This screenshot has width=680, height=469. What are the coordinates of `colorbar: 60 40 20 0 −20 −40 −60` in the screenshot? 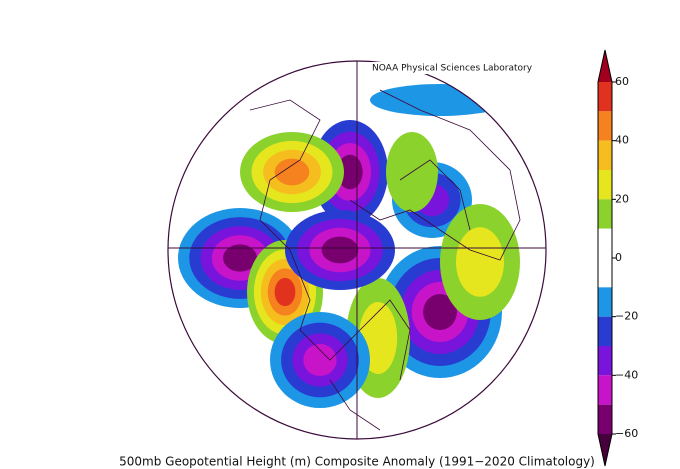 It's located at (617, 258).